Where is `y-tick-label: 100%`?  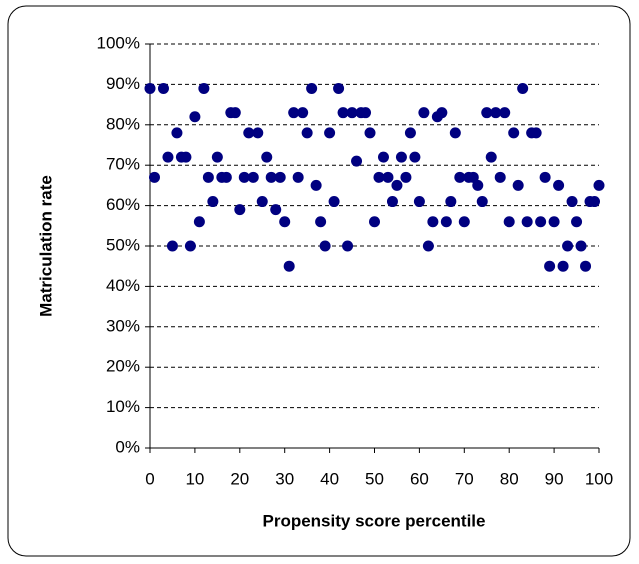 y-tick-label: 100% is located at coordinates (118, 42).